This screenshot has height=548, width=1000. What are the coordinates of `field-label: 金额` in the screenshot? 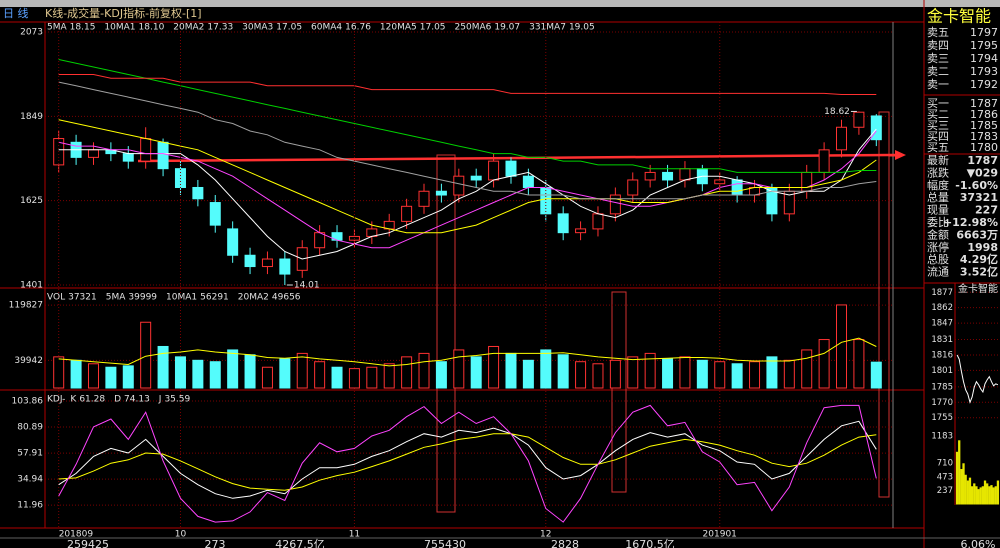 It's located at (938, 234).